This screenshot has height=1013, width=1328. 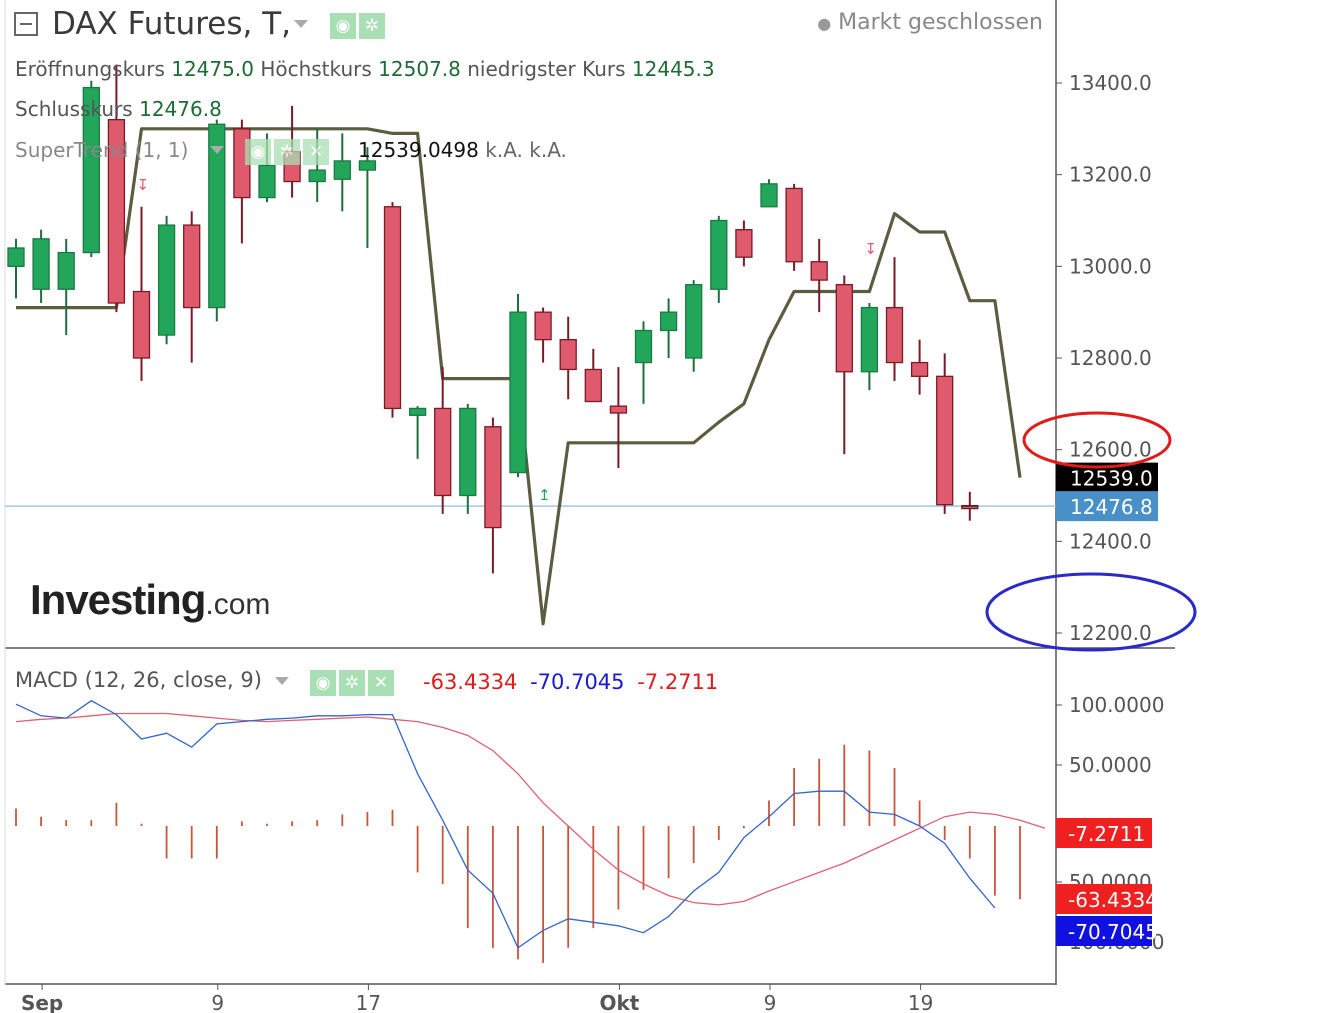 I want to click on macd-tick-label: 100.0000, so click(x=1116, y=705).